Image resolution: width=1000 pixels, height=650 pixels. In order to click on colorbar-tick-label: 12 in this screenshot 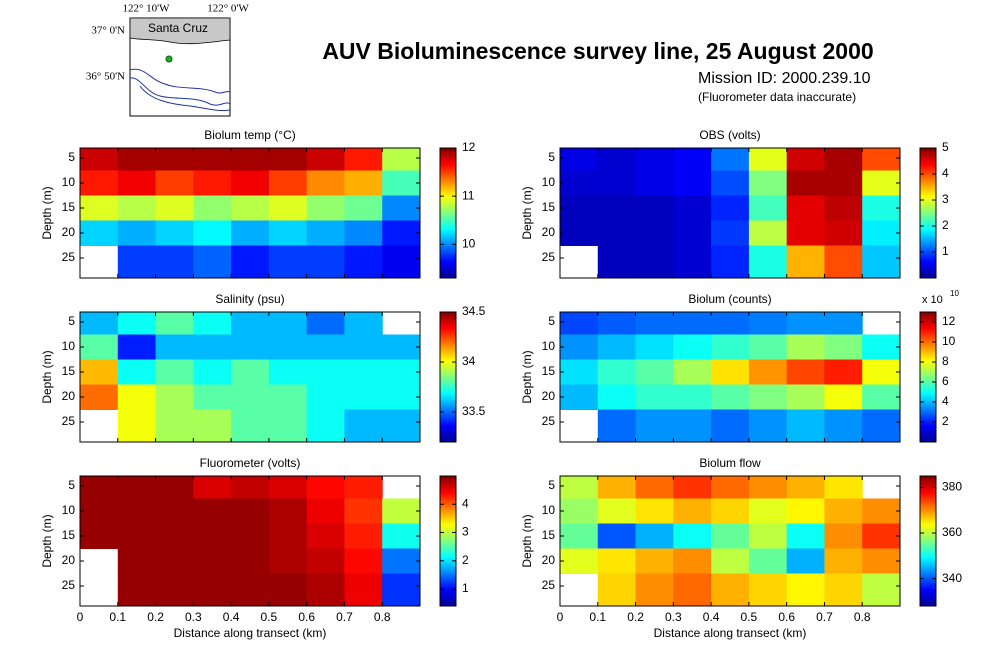, I will do `click(469, 147)`.